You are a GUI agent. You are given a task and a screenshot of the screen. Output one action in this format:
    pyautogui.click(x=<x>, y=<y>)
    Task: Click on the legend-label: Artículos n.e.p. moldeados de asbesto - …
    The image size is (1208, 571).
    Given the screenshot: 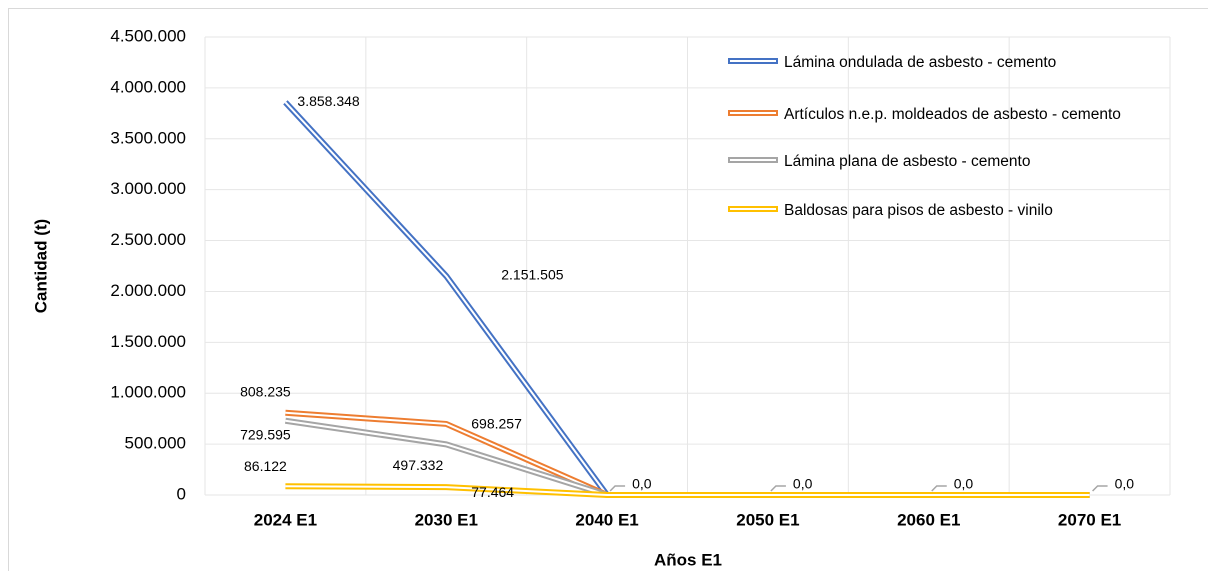 What is the action you would take?
    pyautogui.click(x=952, y=114)
    